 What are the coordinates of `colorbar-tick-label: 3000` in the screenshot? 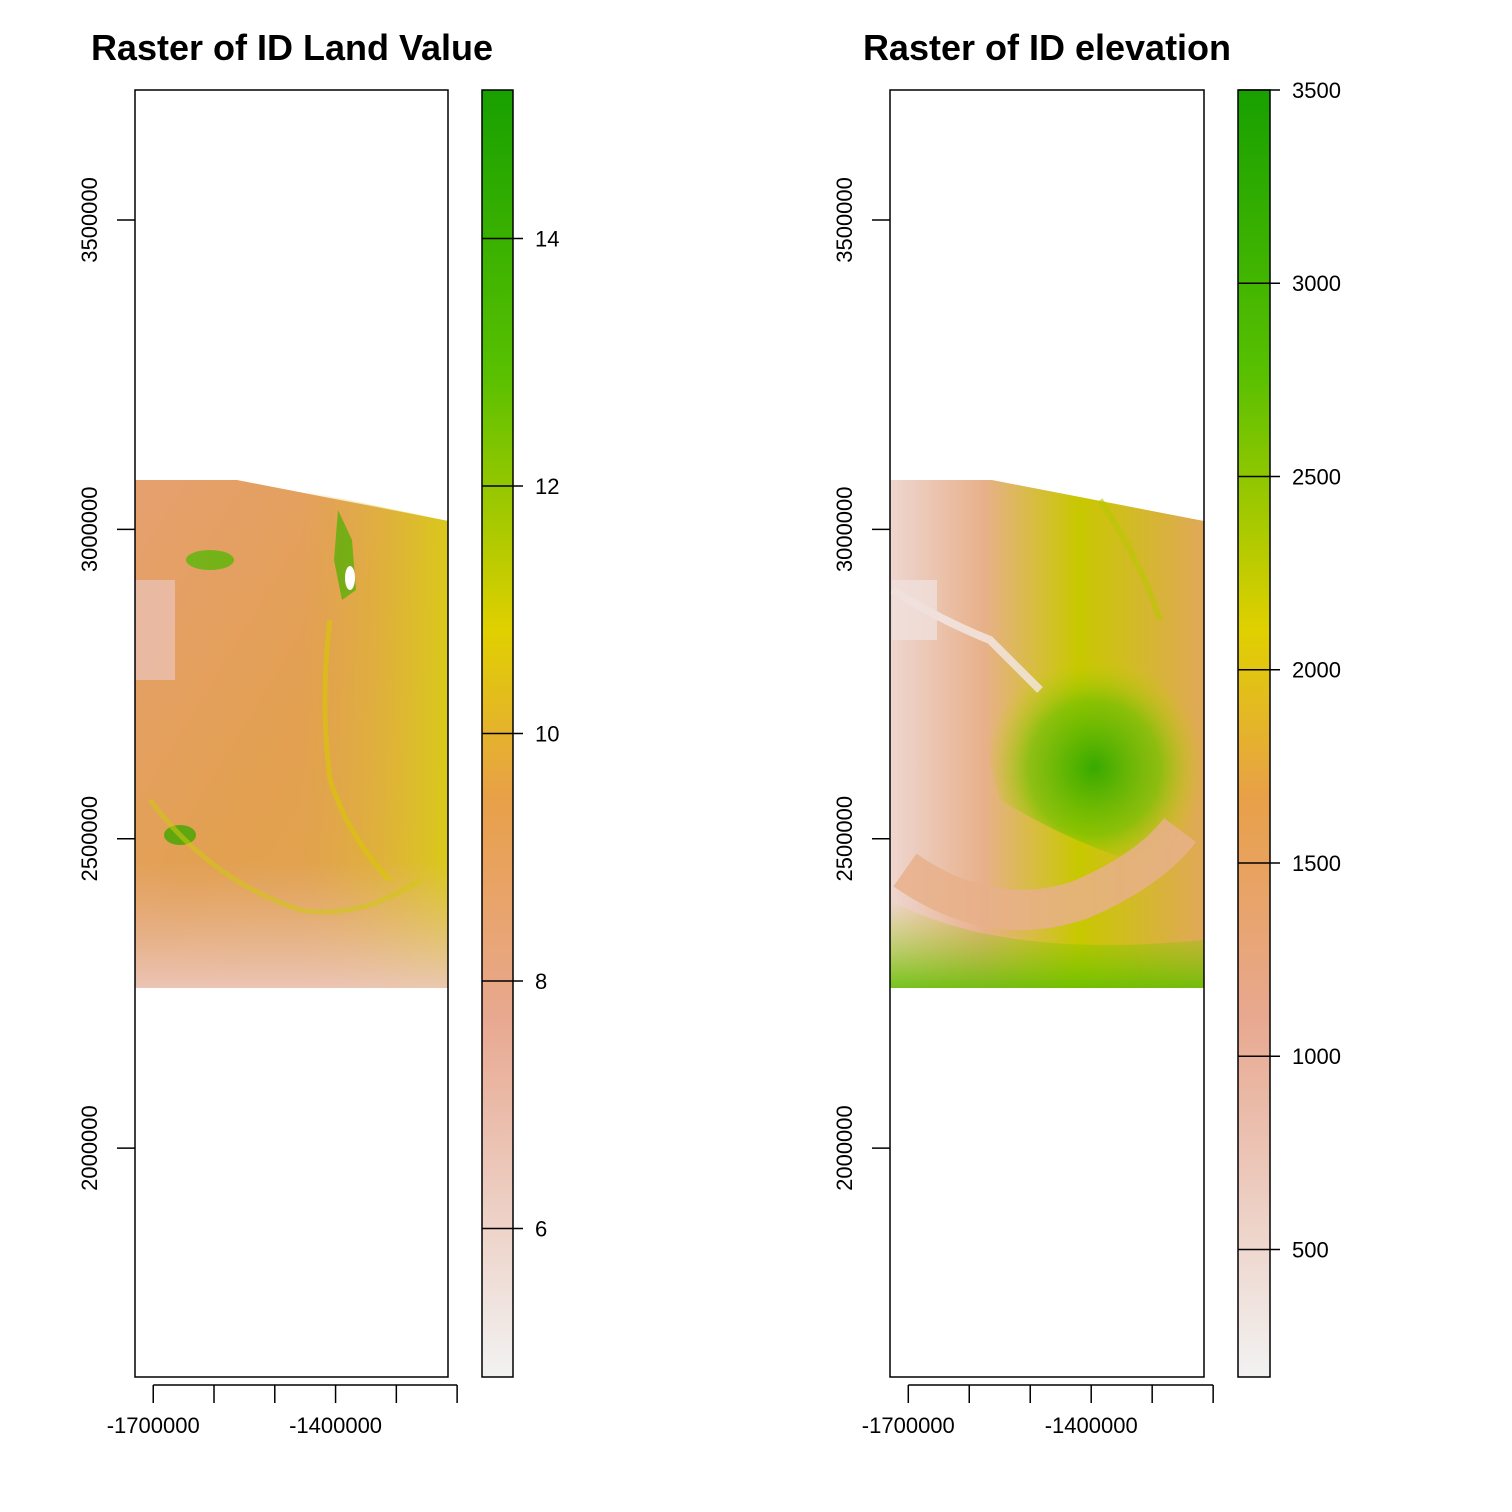 It's located at (1316, 283).